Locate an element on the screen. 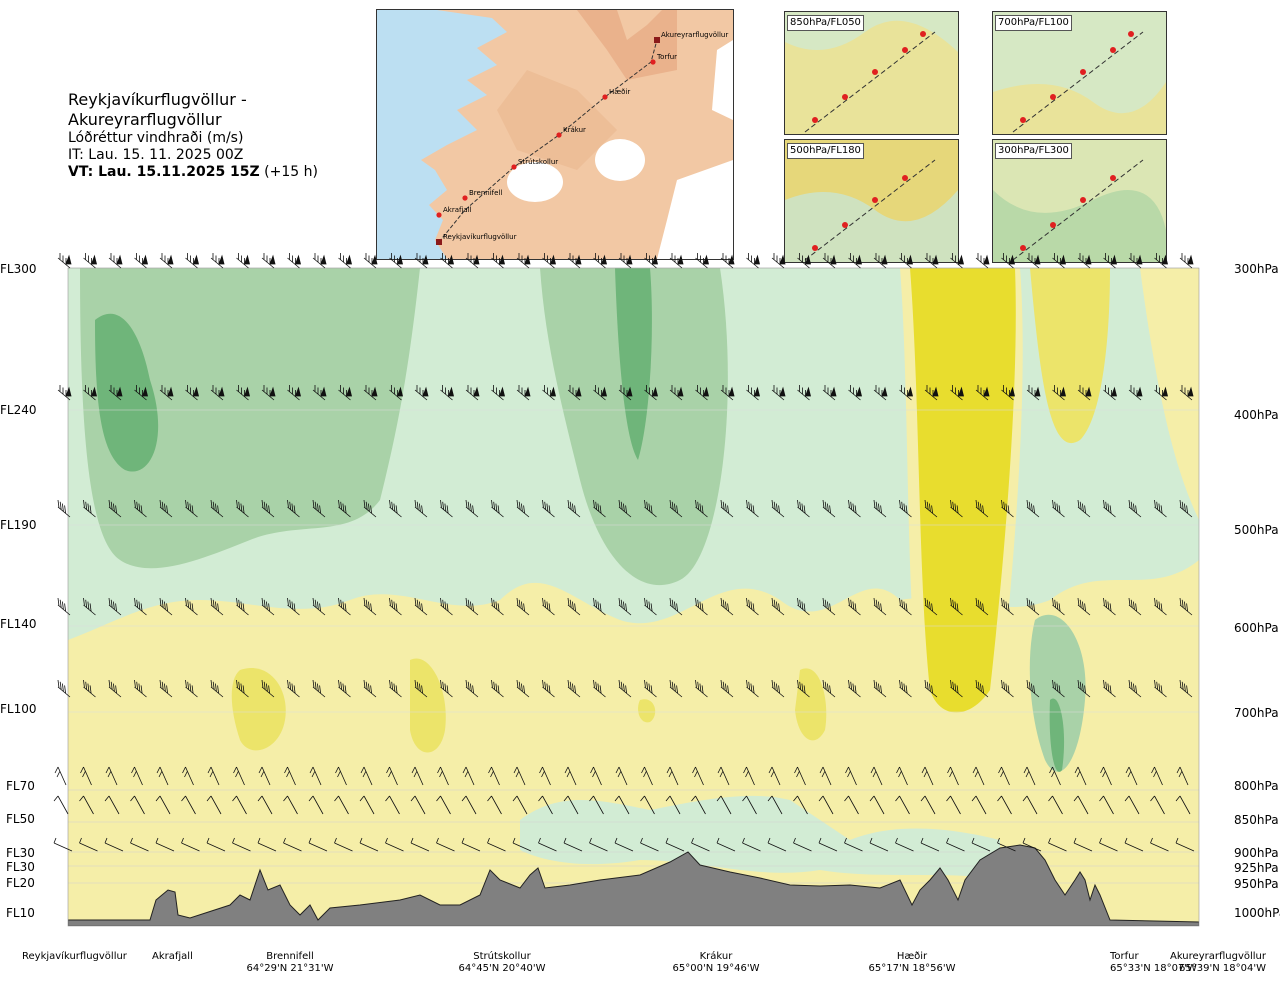 This screenshot has height=981, width=1280. hpa-tick: 950hPa is located at coordinates (1256, 884).